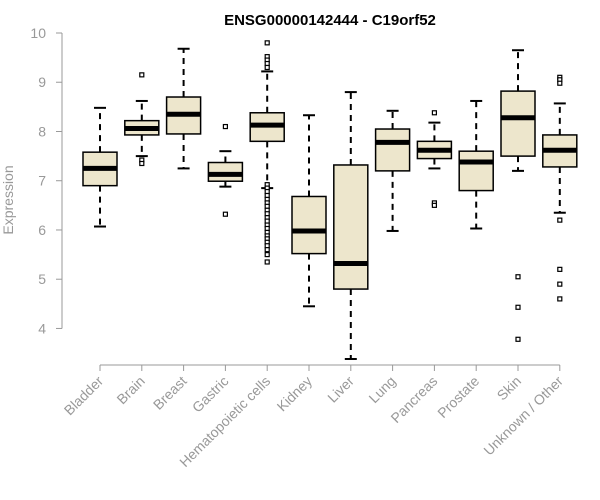  I want to click on x-tick-label: Lung, so click(381, 389).